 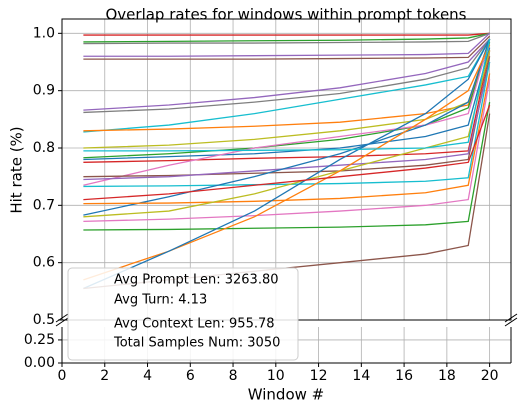 What do you see at coordinates (17, 169) in the screenshot?
I see `y-axis-label: Hit rate (%)` at bounding box center [17, 169].